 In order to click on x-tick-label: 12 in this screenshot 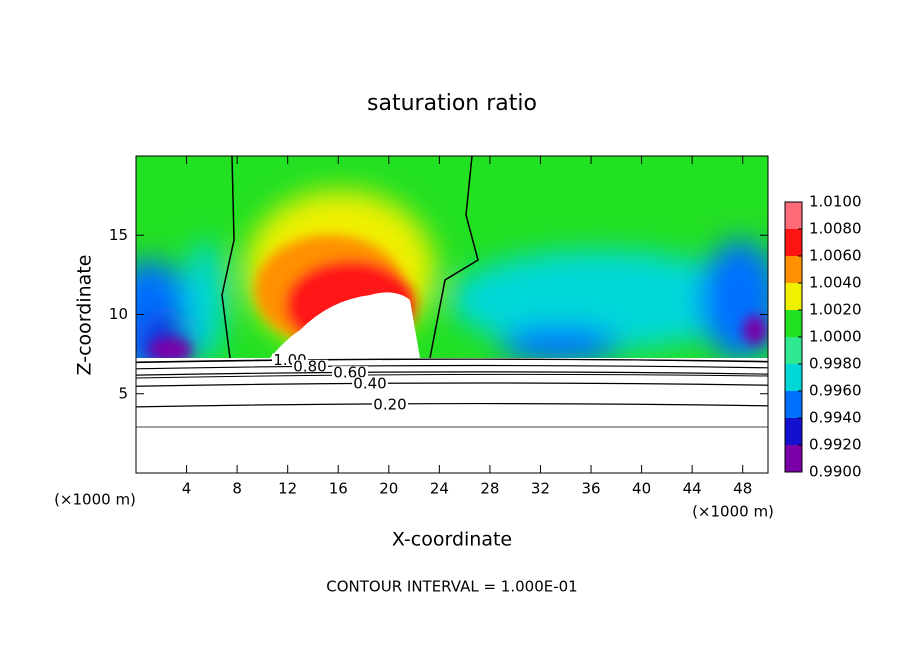, I will do `click(287, 489)`.